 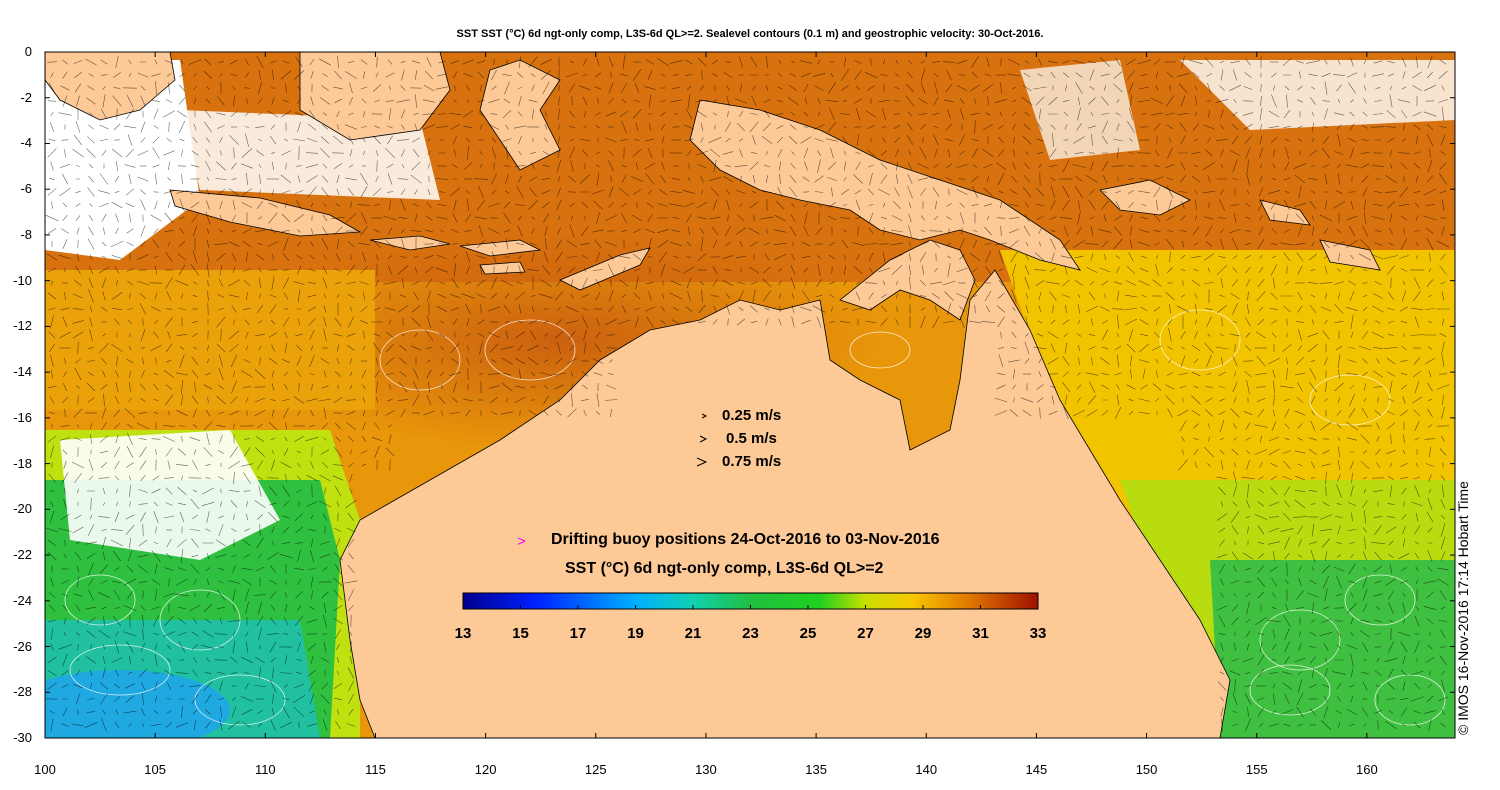 I want to click on land-cape-york, so click(x=907, y=280).